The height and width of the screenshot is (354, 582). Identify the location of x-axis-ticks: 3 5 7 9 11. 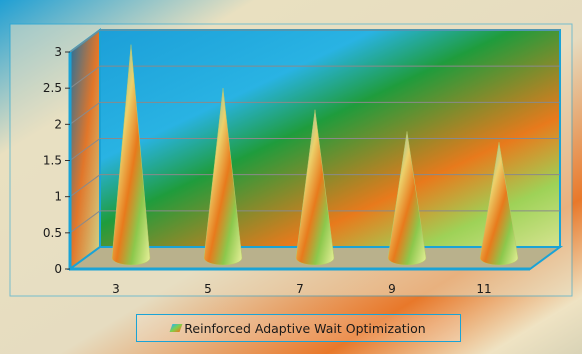
(301, 289).